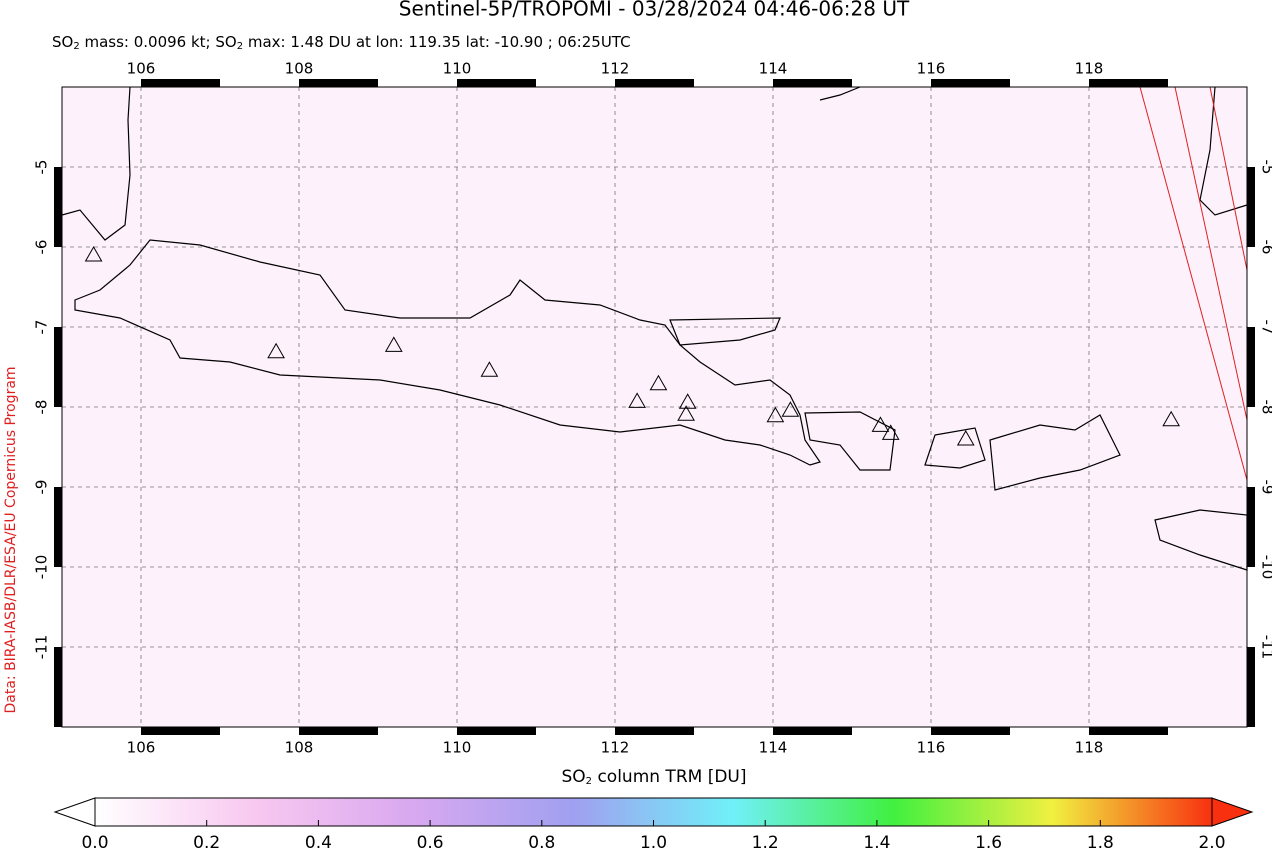 The width and height of the screenshot is (1272, 853). I want to click on colorbar-tick-label: 1.4, so click(876, 843).